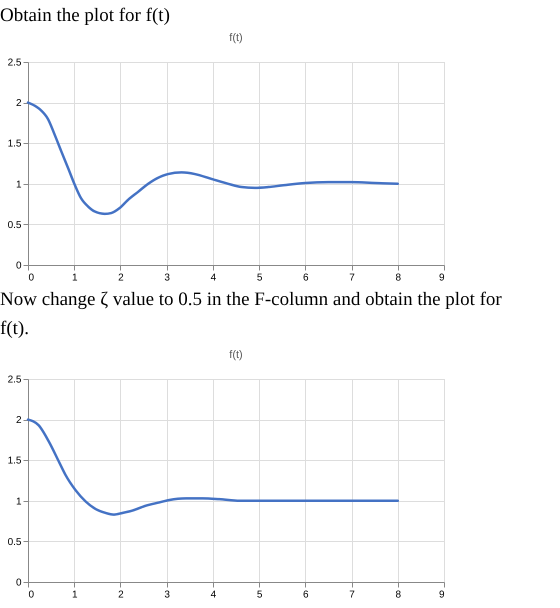 The image size is (560, 608). I want to click on text: Now change ζ value to 0.5 in the F-column and obtain the plot for f(t)., so click(251, 314).